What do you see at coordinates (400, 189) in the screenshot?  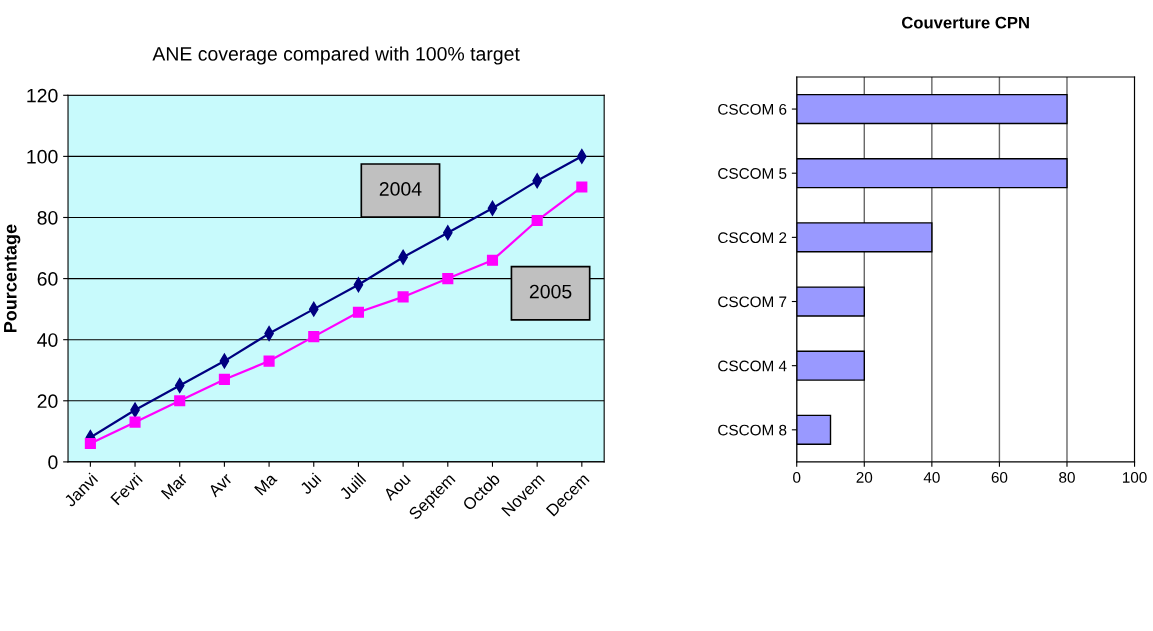 I see `text: 2004` at bounding box center [400, 189].